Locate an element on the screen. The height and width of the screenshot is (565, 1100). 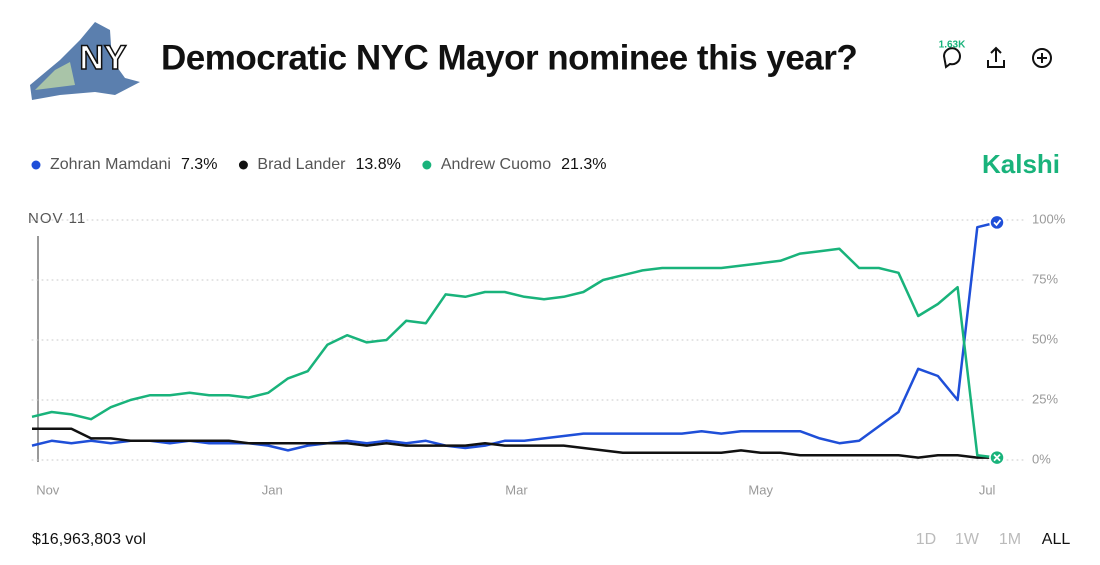
hover-date: NOV 11 is located at coordinates (57, 218).